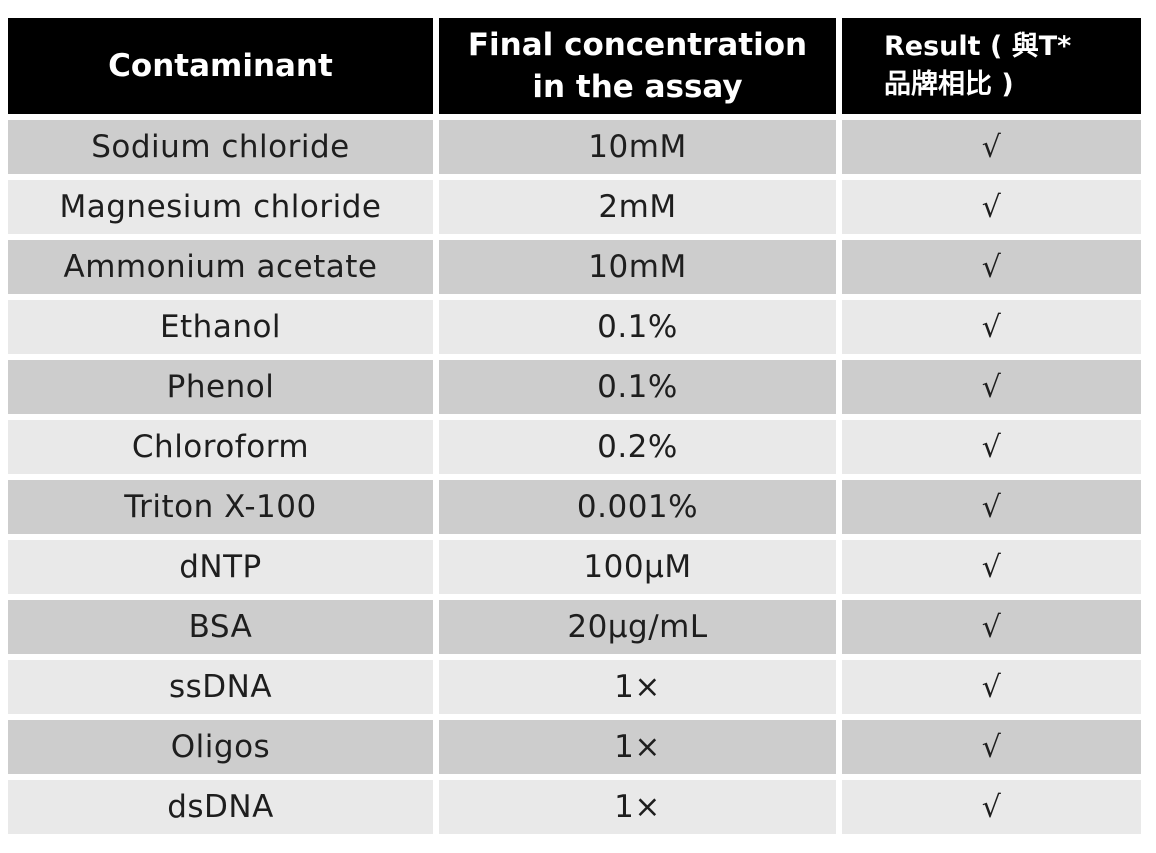 The height and width of the screenshot is (853, 1156). I want to click on header-final-concentration-line1: Final concentration, so click(637, 45).